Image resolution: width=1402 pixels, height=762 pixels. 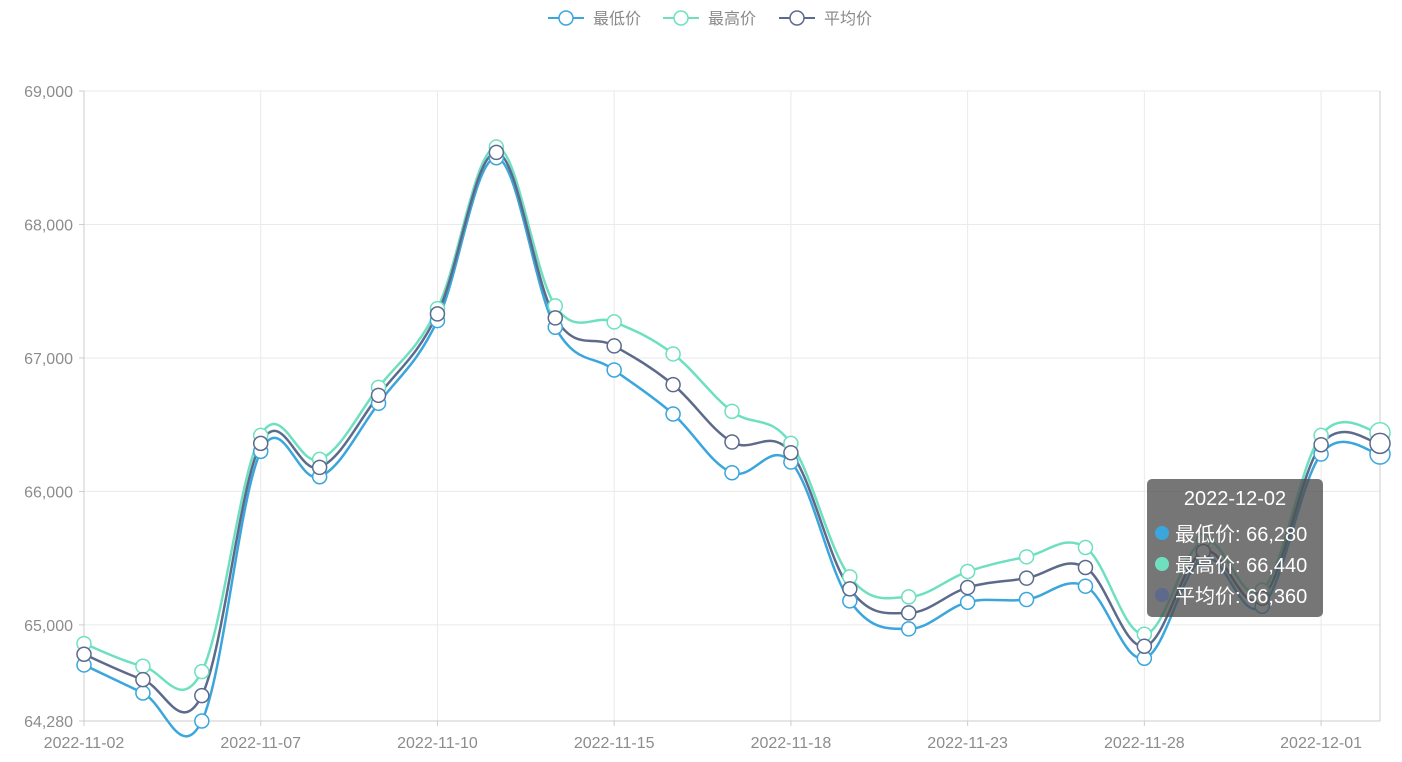 What do you see at coordinates (681, 18) in the screenshot?
I see `legend-marker-max` at bounding box center [681, 18].